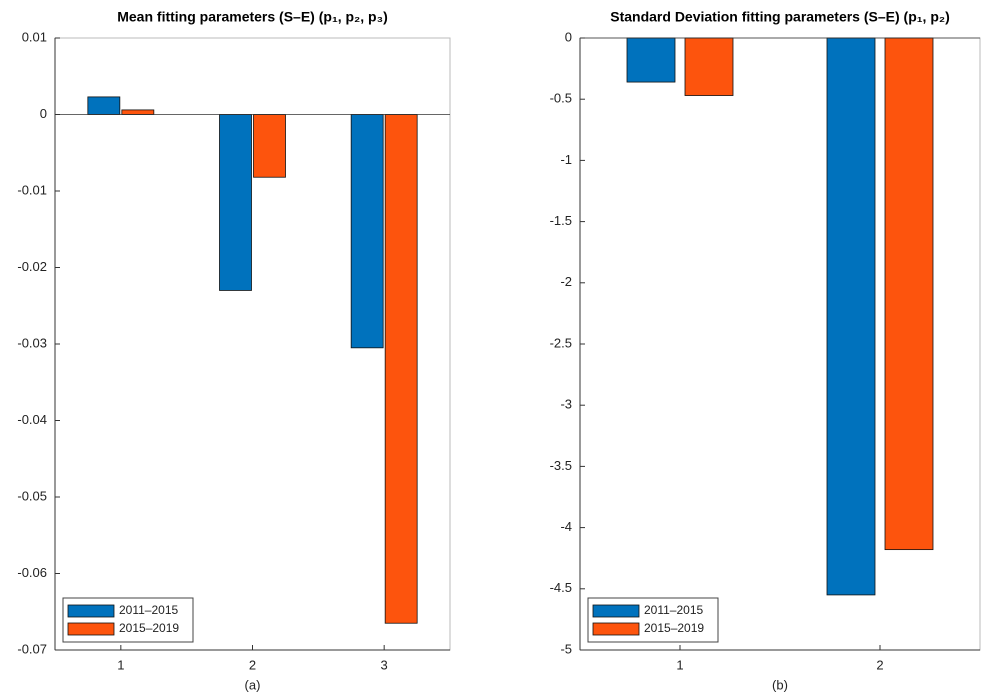 This screenshot has height=695, width=988. Describe the element at coordinates (32, 266) in the screenshot. I see `y-tick-label: -0.02` at that location.